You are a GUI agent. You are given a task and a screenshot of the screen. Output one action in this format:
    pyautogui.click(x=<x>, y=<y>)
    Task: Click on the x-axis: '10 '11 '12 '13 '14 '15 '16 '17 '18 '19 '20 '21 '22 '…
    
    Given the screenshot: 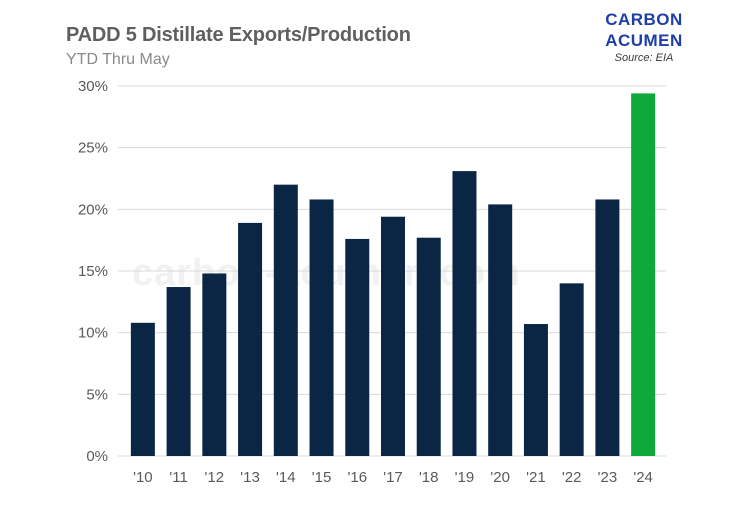 What is the action you would take?
    pyautogui.click(x=393, y=477)
    